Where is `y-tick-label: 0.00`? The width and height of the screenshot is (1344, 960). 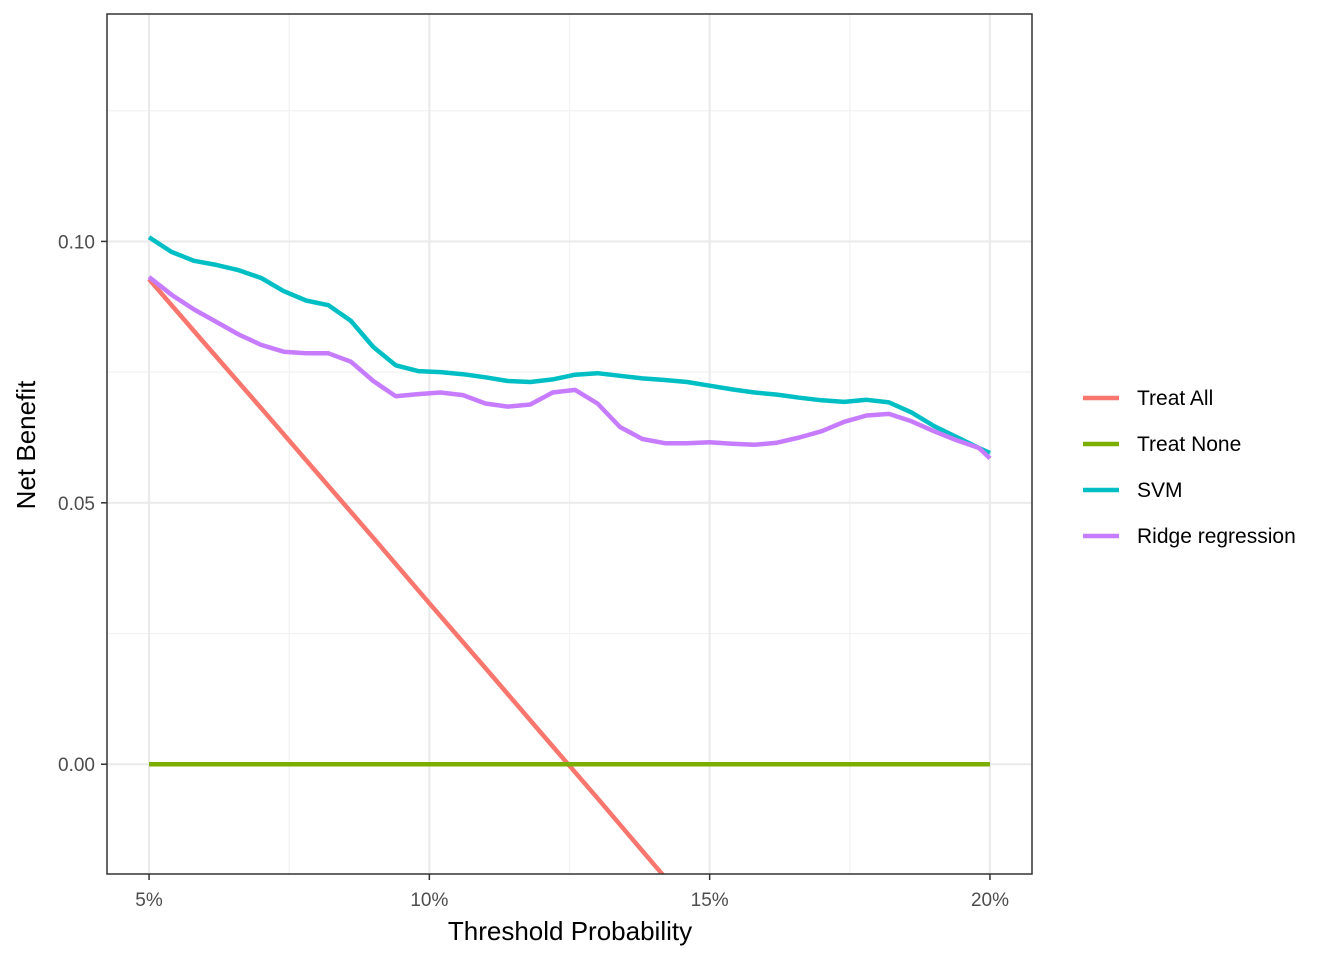
y-tick-label: 0.00 is located at coordinates (76, 765).